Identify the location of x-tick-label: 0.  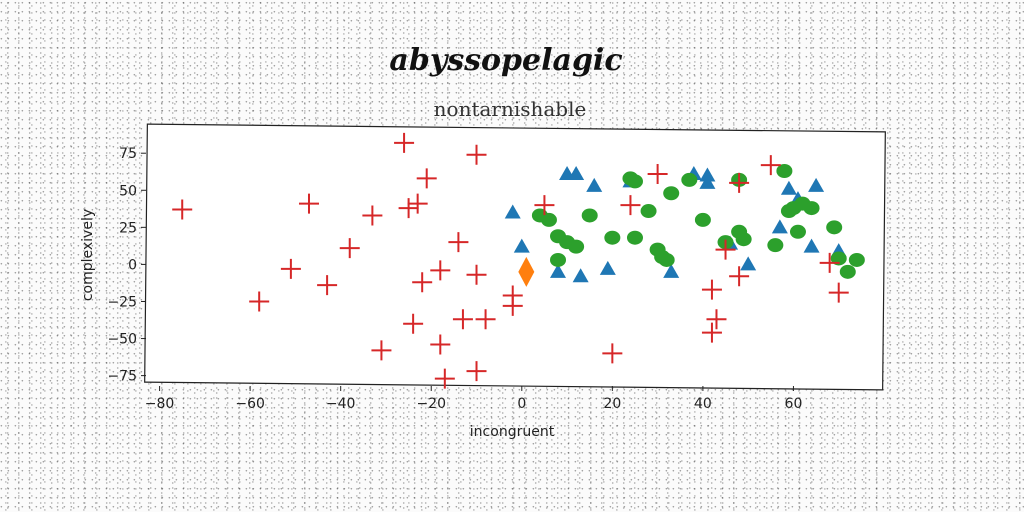
(521, 404).